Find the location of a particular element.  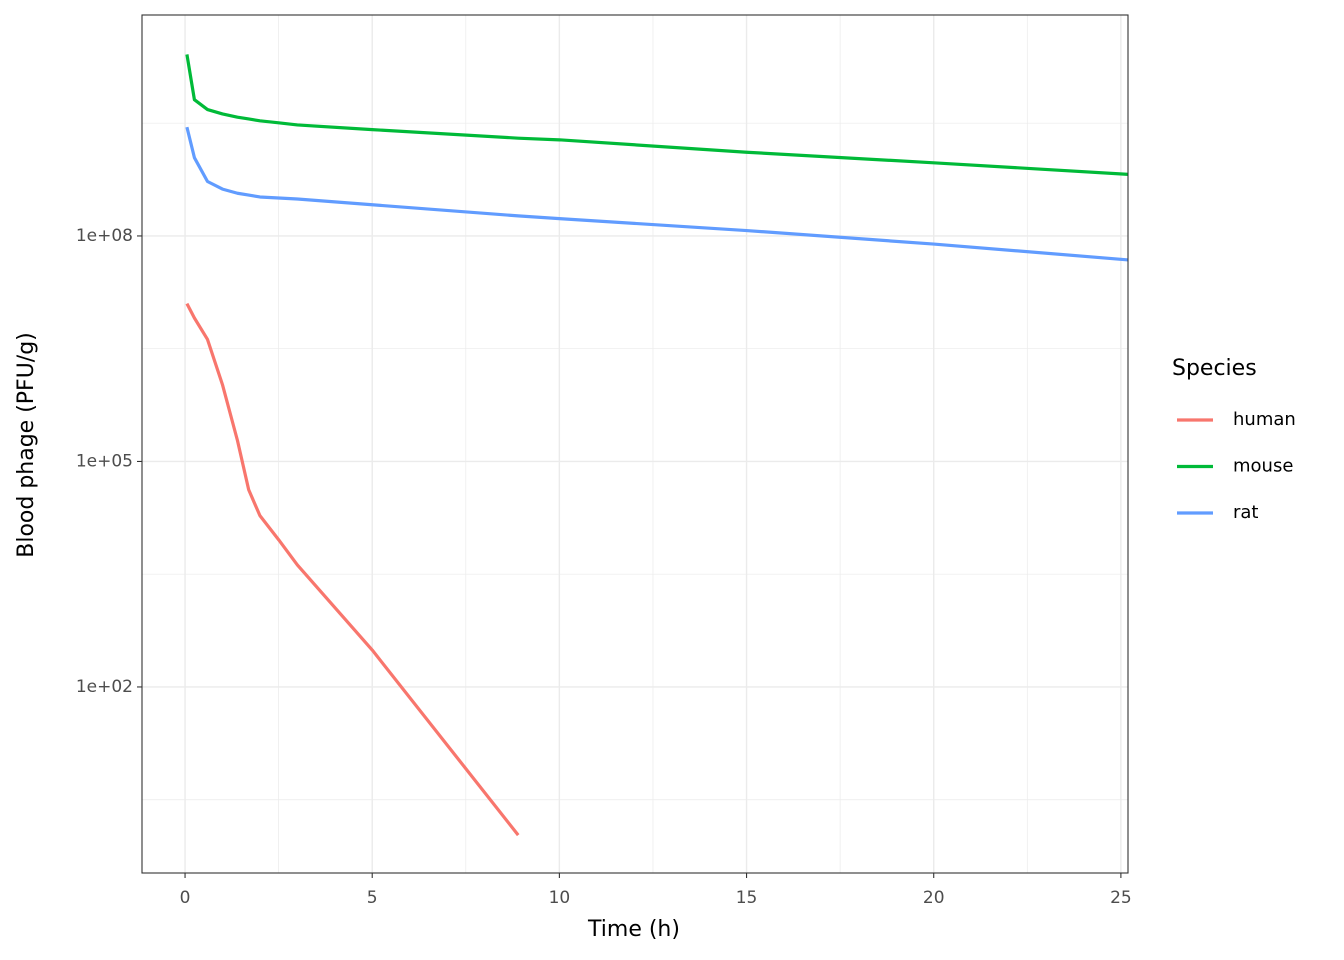

y-tick-label: 1e+05 is located at coordinates (104, 461).